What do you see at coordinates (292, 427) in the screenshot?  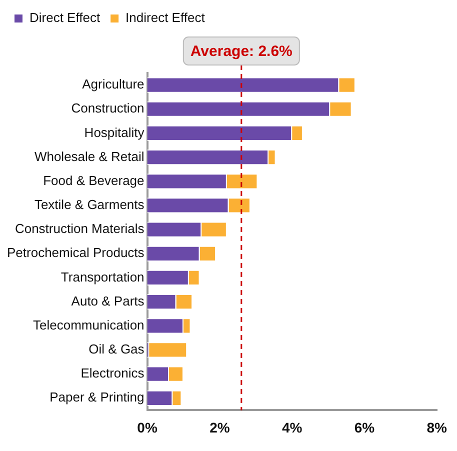 I see `x-tick-label: 4%` at bounding box center [292, 427].